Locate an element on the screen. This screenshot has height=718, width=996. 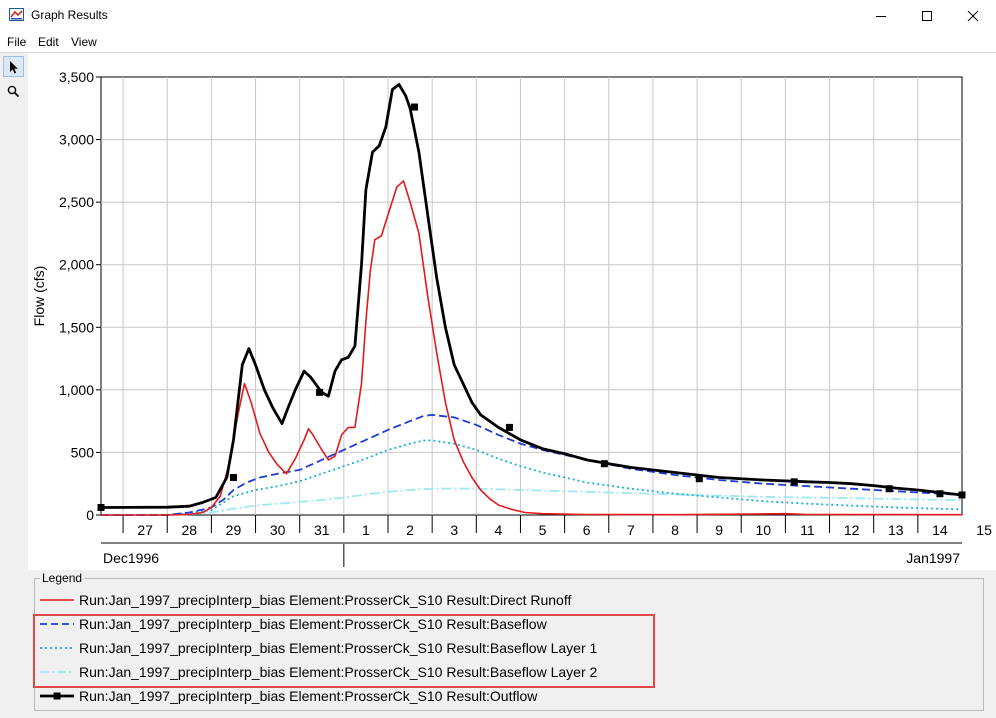
x-tick-label: 7 is located at coordinates (631, 530).